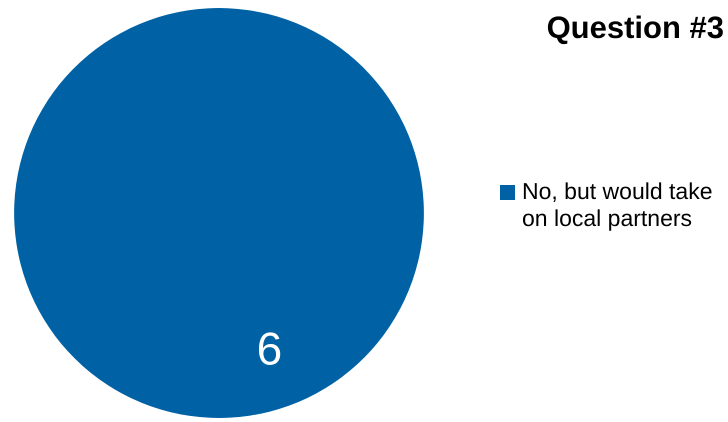  Describe the element at coordinates (269, 348) in the screenshot. I see `data-label: 6` at that location.